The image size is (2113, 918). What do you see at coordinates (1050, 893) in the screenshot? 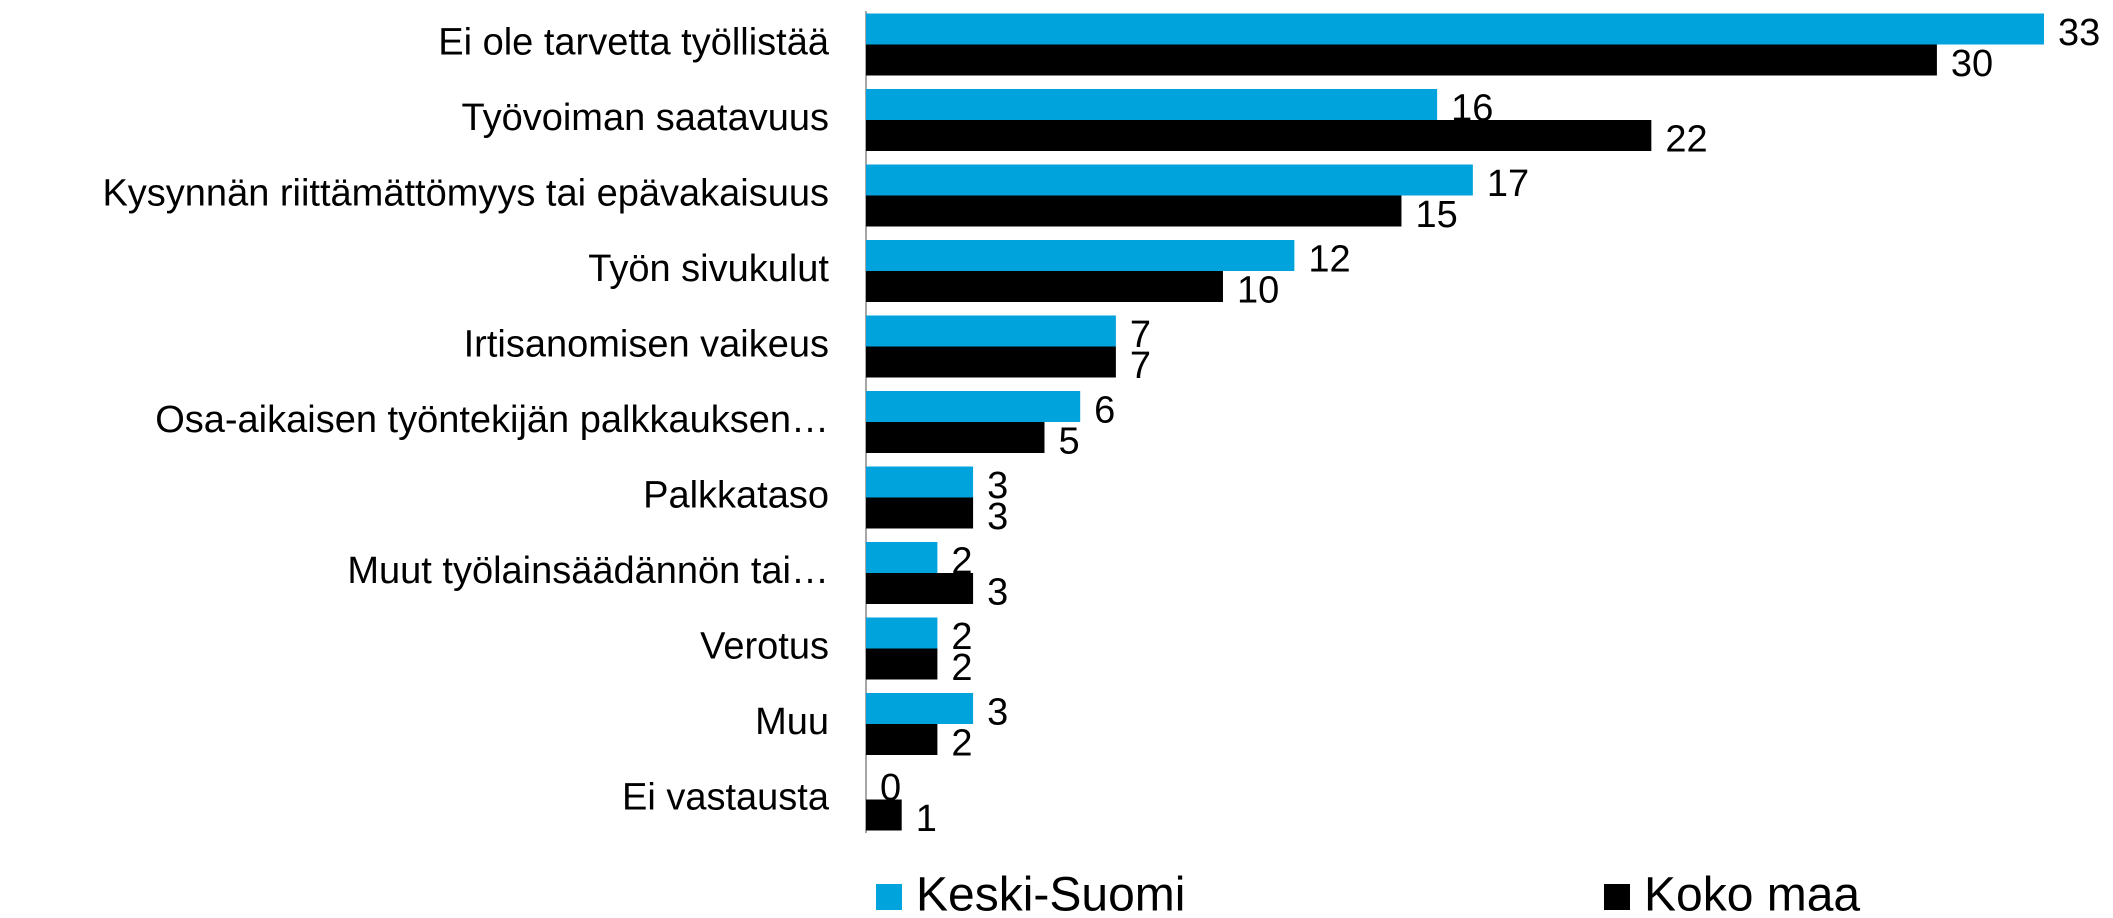
I see `legend-label: Keski-Suomi` at bounding box center [1050, 893].